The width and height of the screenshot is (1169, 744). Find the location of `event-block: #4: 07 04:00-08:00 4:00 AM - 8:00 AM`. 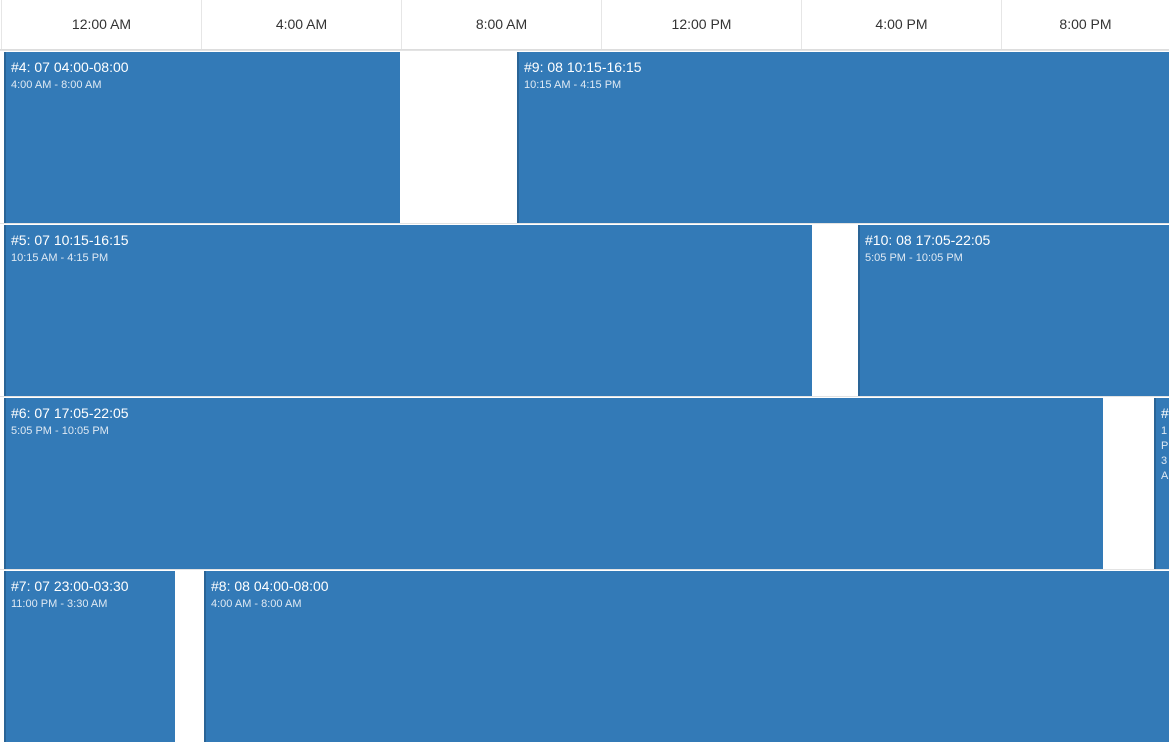

event-block: #4: 07 04:00-08:00 4:00 AM - 8:00 AM is located at coordinates (202, 137).